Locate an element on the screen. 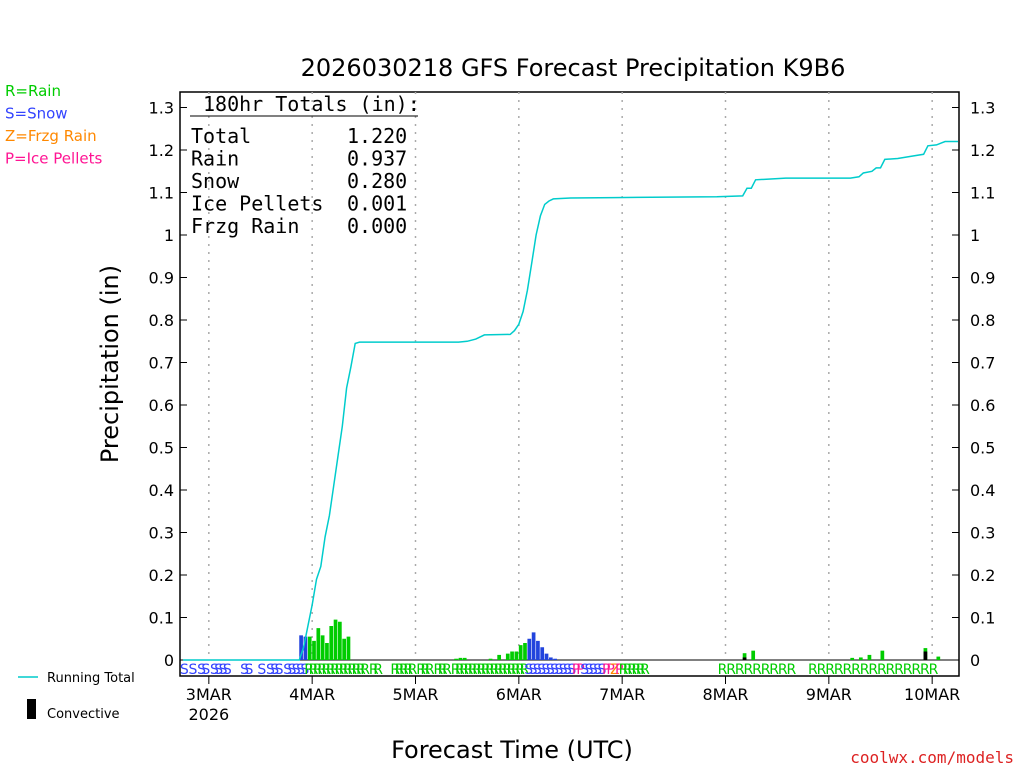  x-tick-label: 5MAR is located at coordinates (415, 694).